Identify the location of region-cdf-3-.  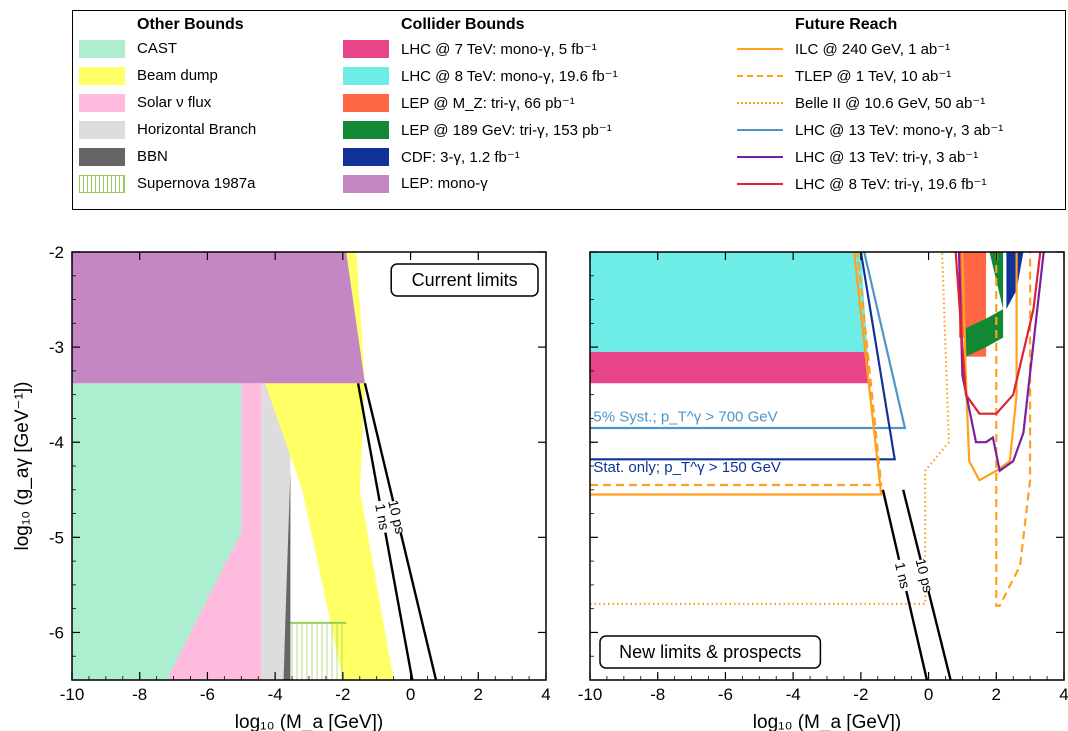
(1015, 281).